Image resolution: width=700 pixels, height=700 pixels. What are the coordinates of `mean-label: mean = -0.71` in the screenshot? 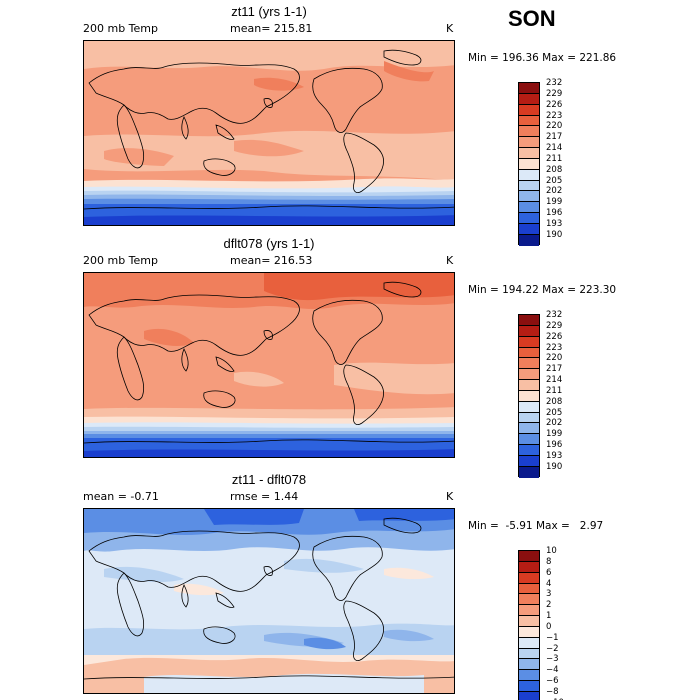 It's located at (121, 496).